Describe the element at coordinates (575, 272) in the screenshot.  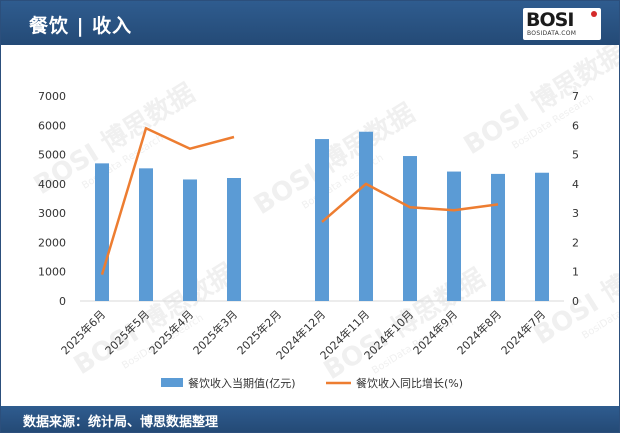
I see `right-y-tick-label: 1` at that location.